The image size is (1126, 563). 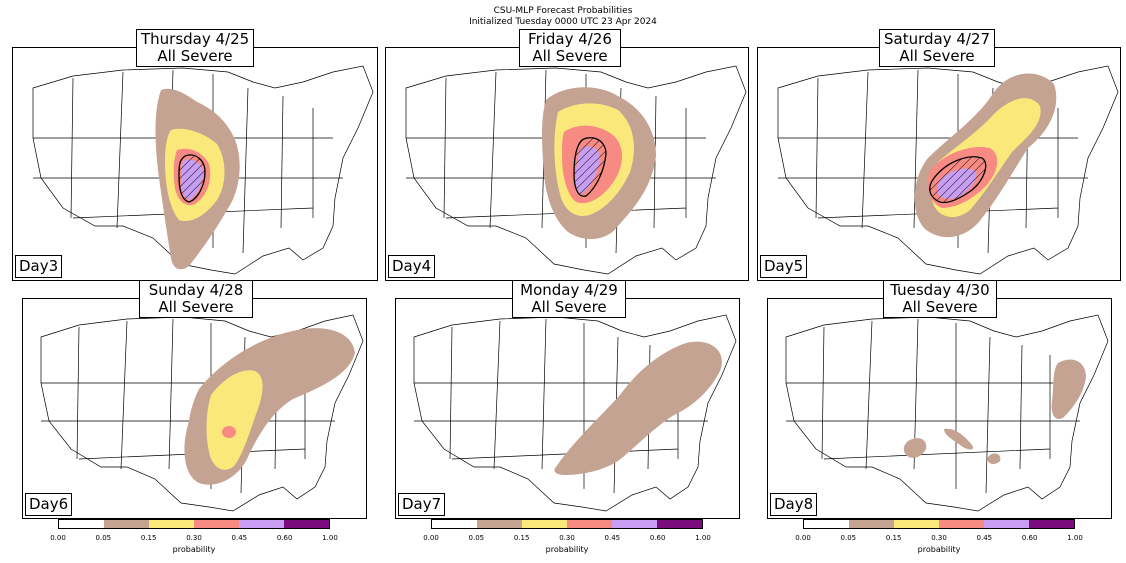 What do you see at coordinates (940, 290) in the screenshot?
I see `panel-title-date: Tuesday 4/30` at bounding box center [940, 290].